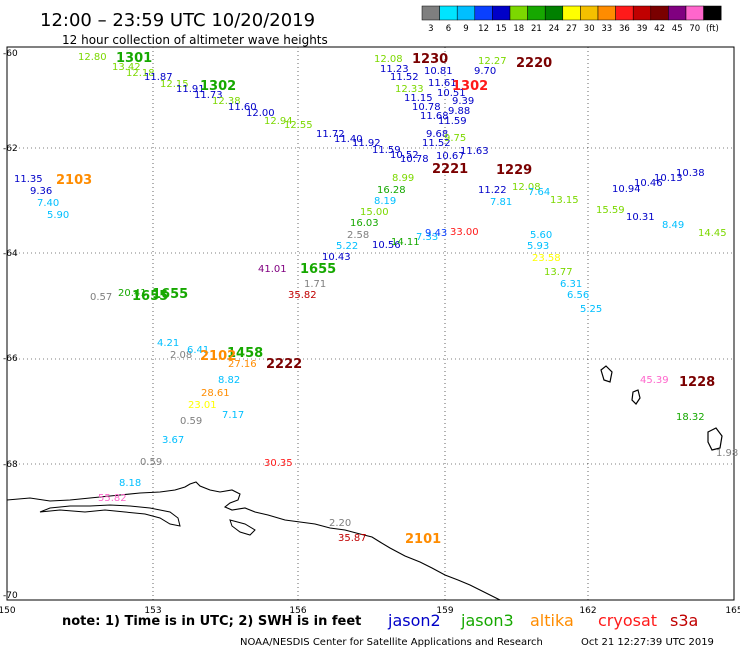  I want to click on footer-timestamp: Oct 21 12:27:39 UTC 2019, so click(647, 642).